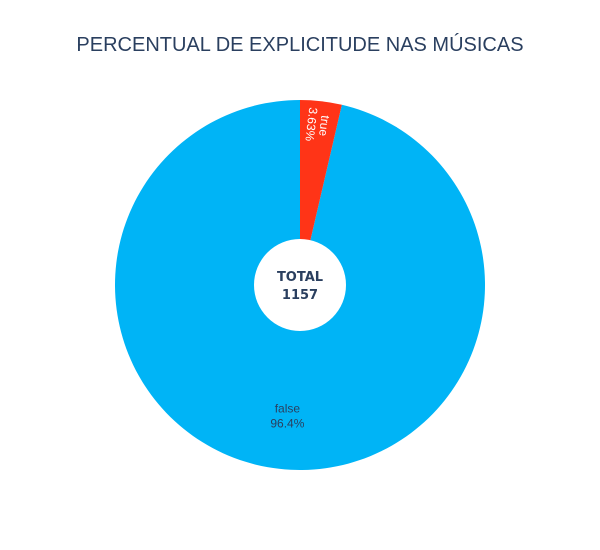 The height and width of the screenshot is (550, 600). What do you see at coordinates (300, 277) in the screenshot?
I see `center-total-label: TOTAL` at bounding box center [300, 277].